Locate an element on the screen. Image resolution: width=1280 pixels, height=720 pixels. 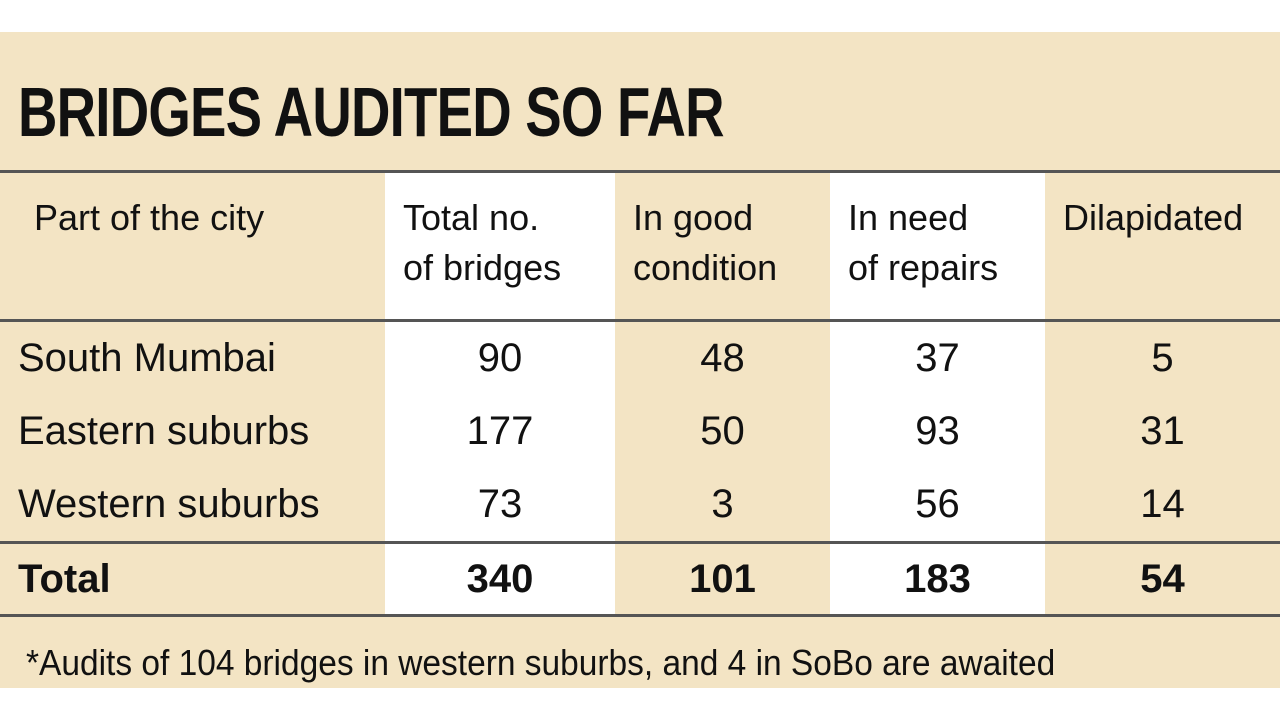
data-row: Western suburbs 73 3 56 14 is located at coordinates (640, 505).